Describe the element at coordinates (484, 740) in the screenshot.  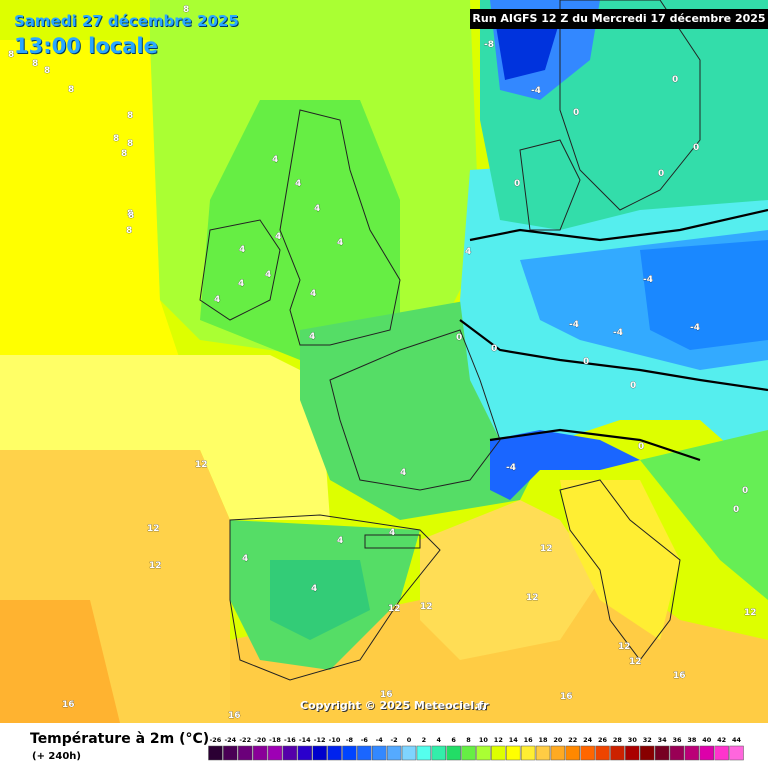
I see `scale-tick-label: 10` at that location.